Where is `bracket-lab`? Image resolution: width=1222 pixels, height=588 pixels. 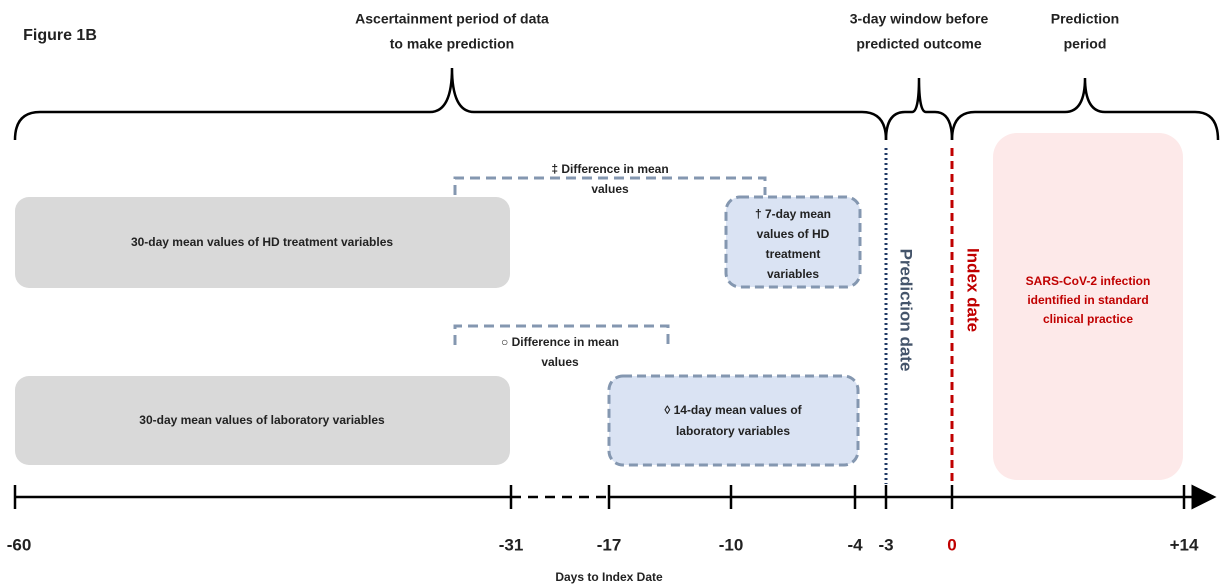
bracket-lab is located at coordinates (561, 334).